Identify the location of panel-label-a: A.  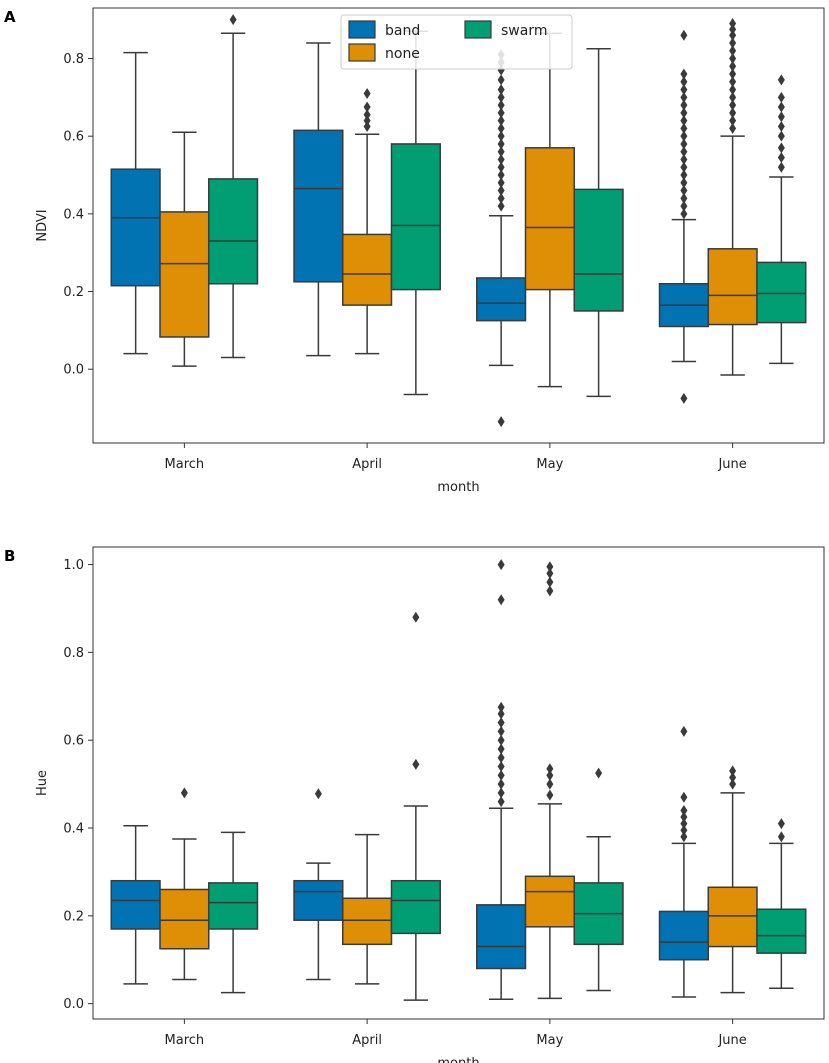
(10, 17).